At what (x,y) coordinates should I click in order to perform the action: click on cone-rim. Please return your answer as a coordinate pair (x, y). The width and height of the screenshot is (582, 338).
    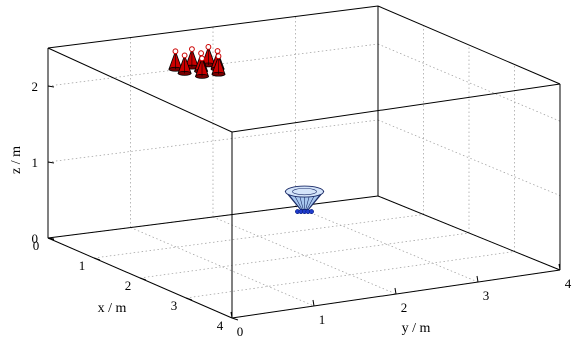
    Looking at the image, I should click on (304, 191).